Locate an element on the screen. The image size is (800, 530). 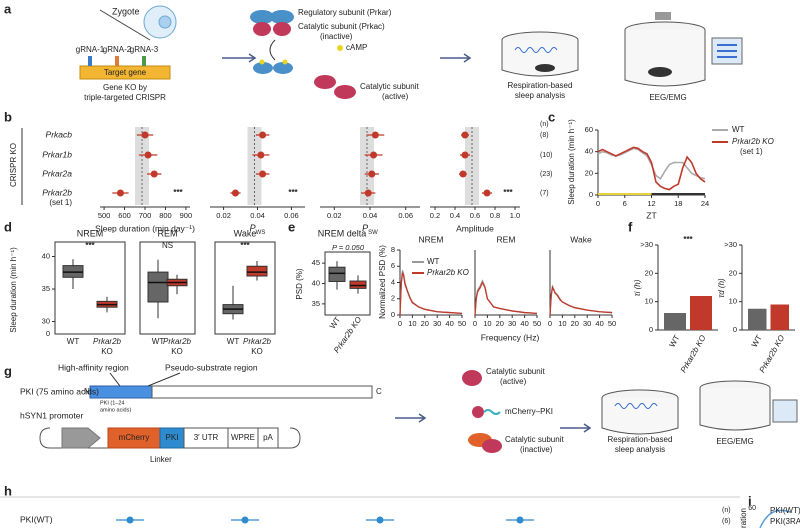
label: Normalized PSD (%) is located at coordinates (382, 282).